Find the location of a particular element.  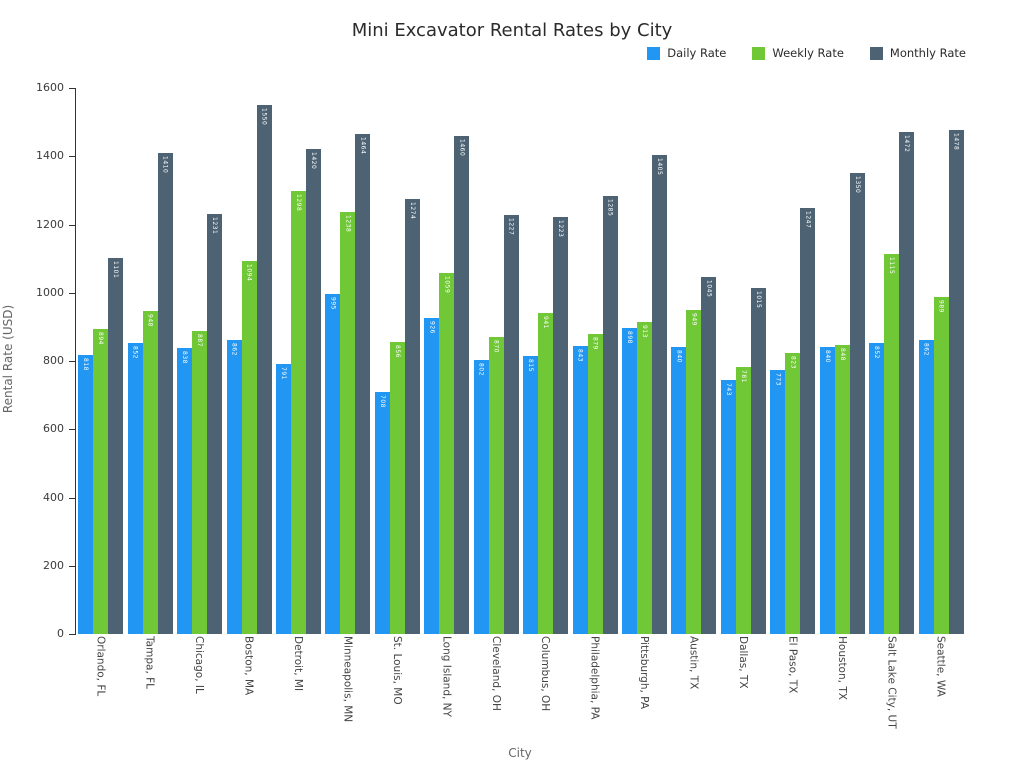

bar-value-label: 887 is located at coordinates (200, 341).